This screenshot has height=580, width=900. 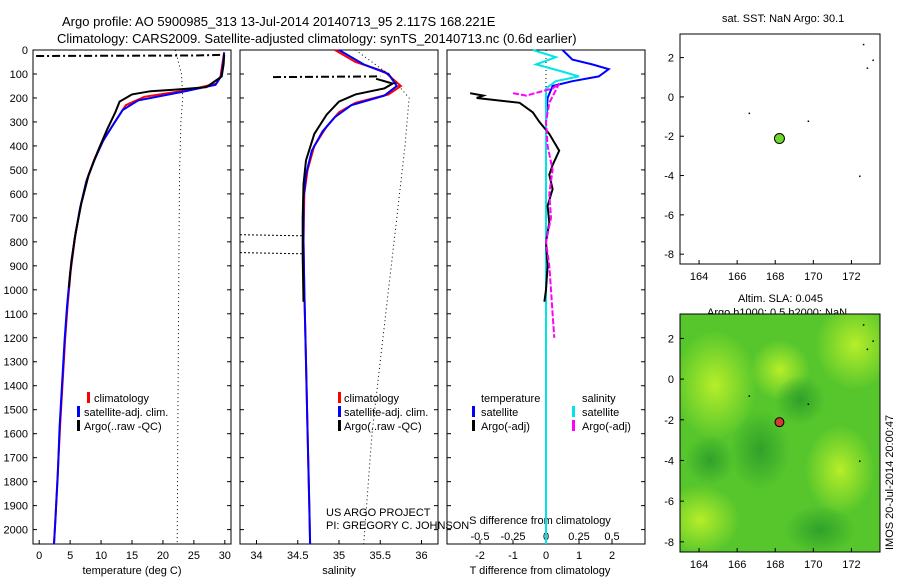 I want to click on depth-tick-label: 1400, so click(x=16, y=387).